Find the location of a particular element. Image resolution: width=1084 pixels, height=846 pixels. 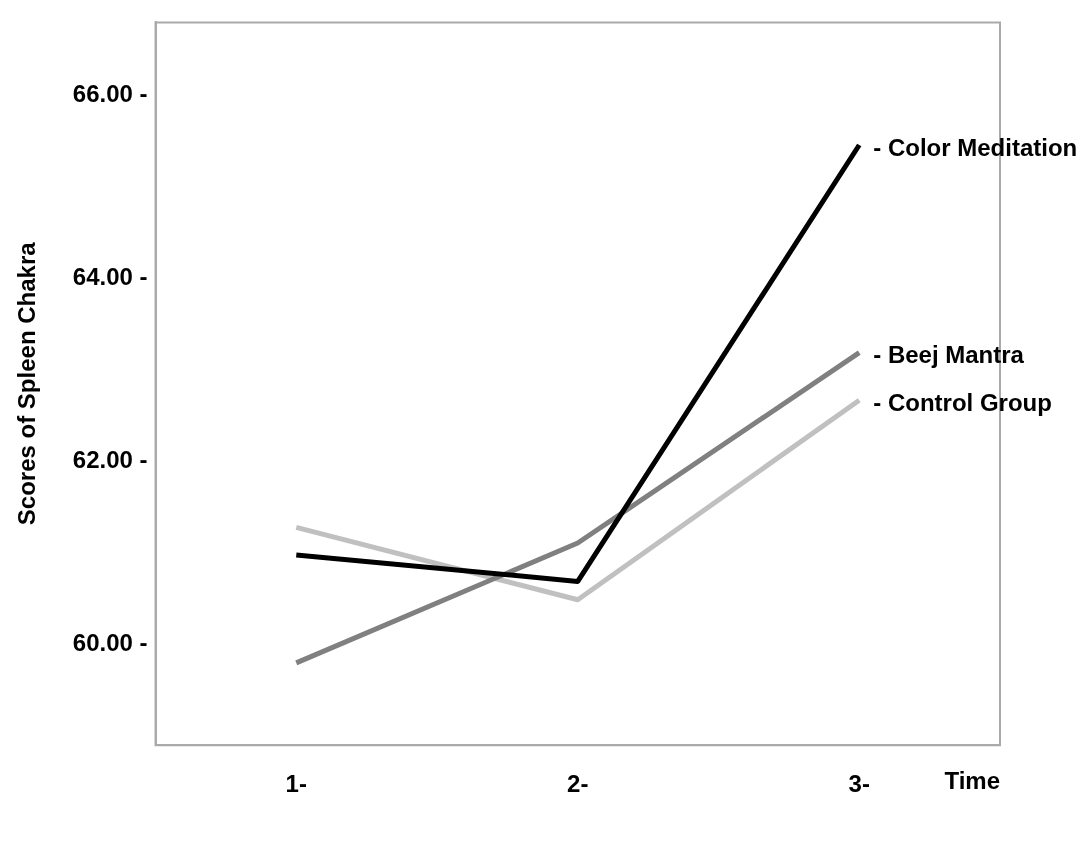

y-tick-label: 64.00 - is located at coordinates (110, 277).